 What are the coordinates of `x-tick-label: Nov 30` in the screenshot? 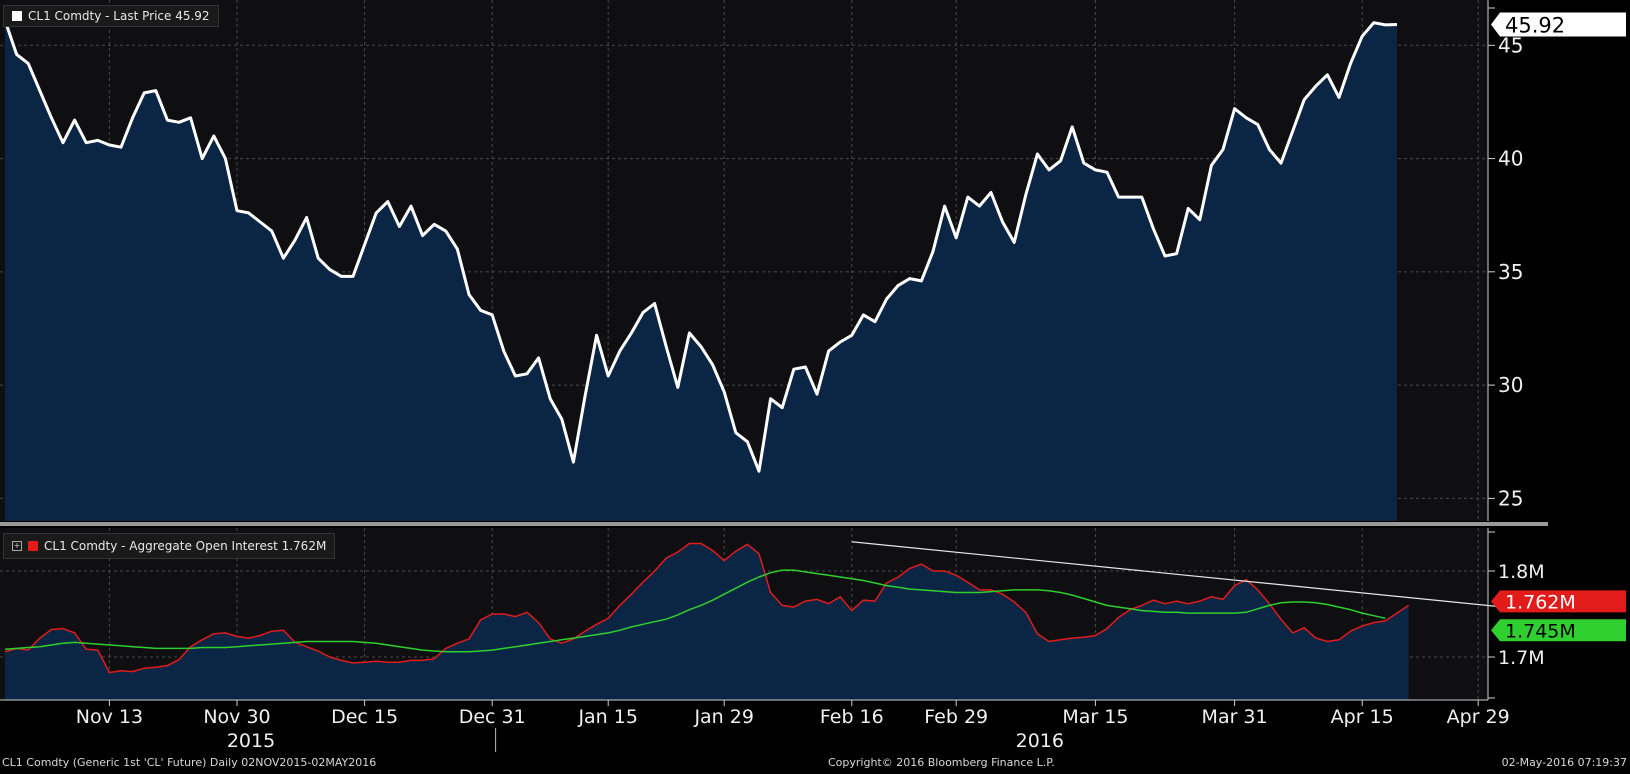 It's located at (236, 717).